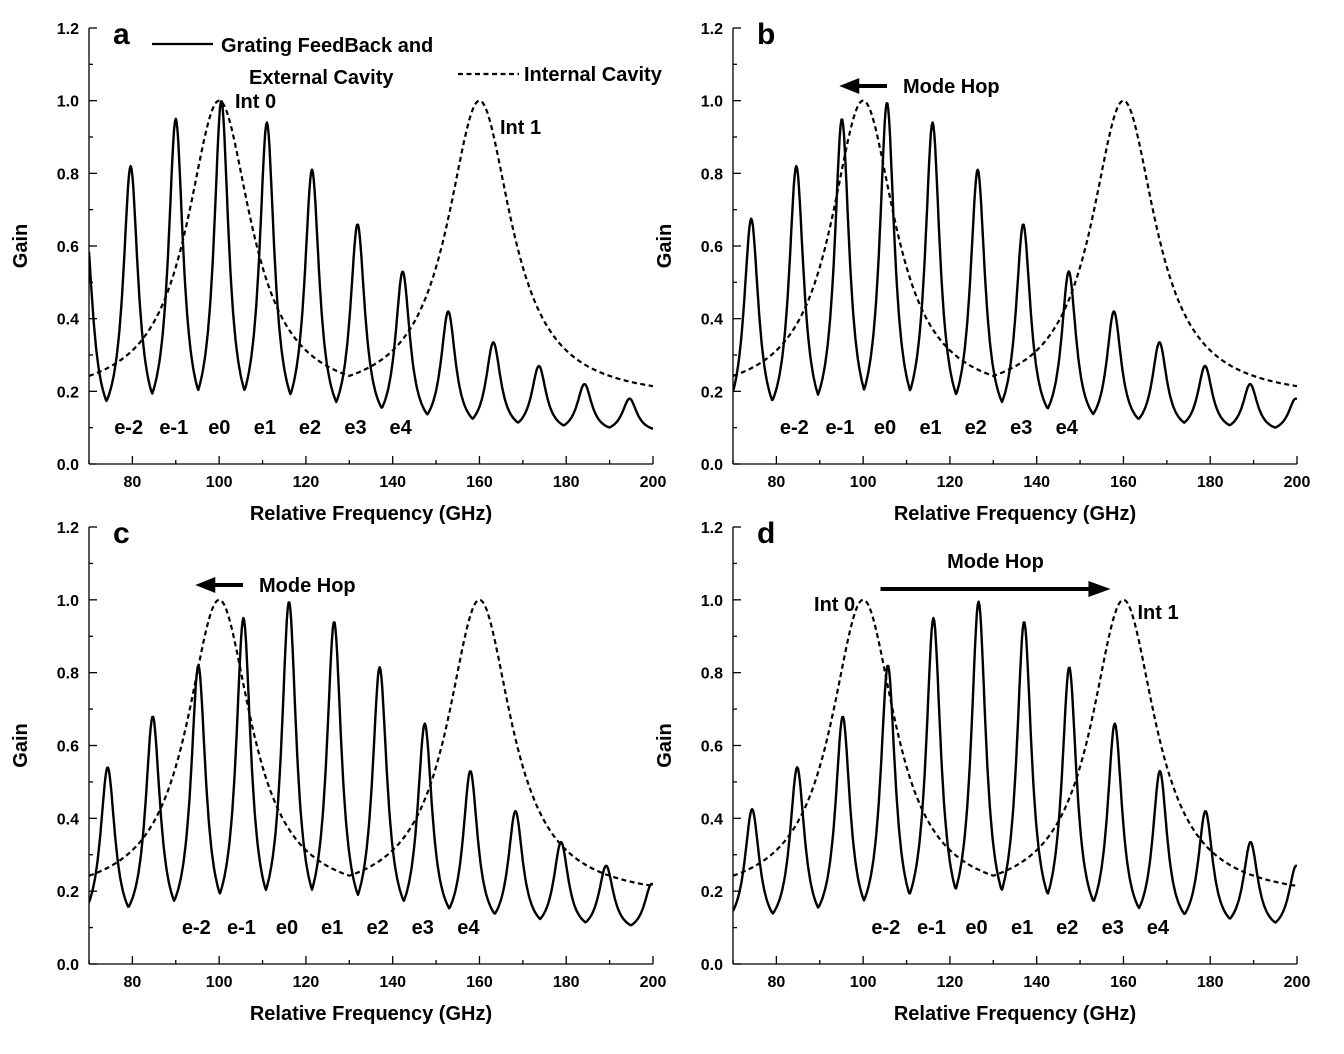 This screenshot has height=1054, width=1344. What do you see at coordinates (327, 46) in the screenshot?
I see `legend-solid-label: Grating FeedBack and` at bounding box center [327, 46].